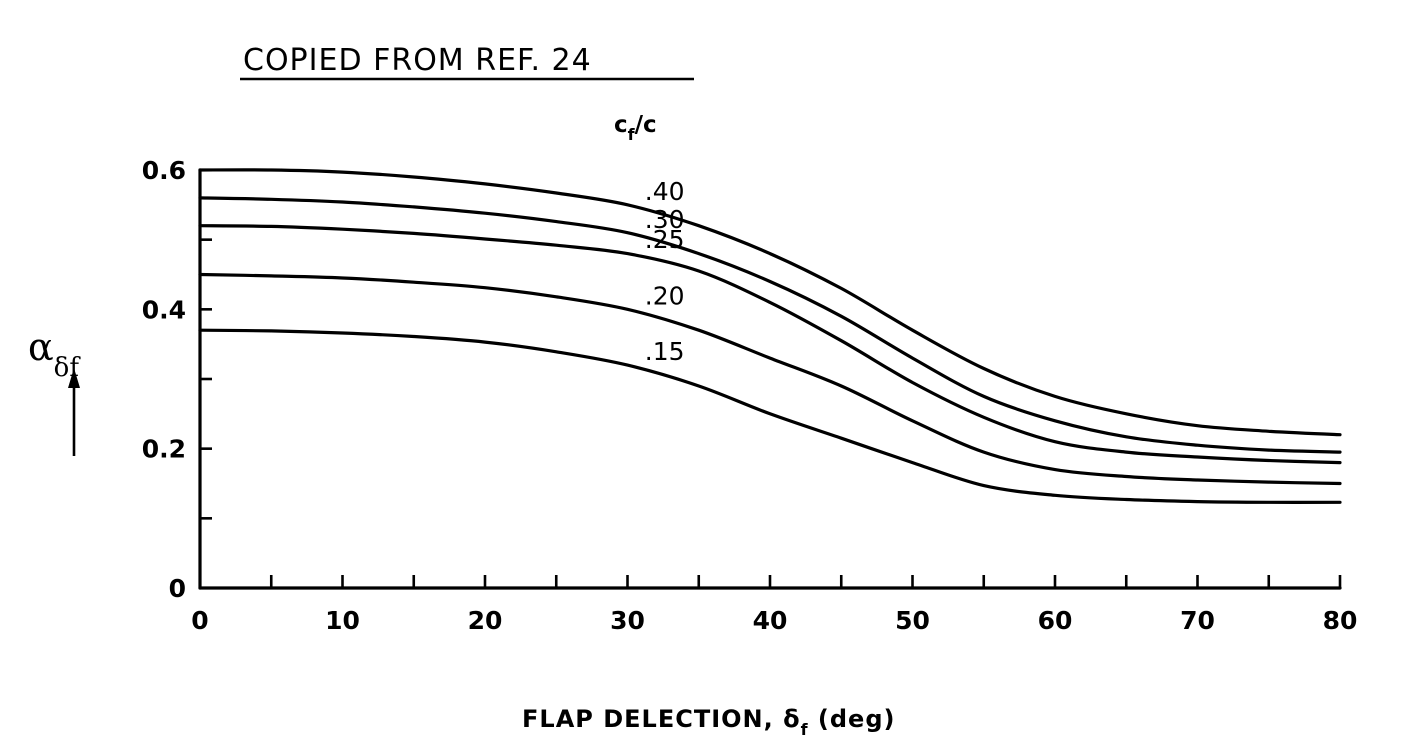 Image resolution: width=1422 pixels, height=751 pixels. I want to click on y-axis-title: αδf, so click(54, 354).